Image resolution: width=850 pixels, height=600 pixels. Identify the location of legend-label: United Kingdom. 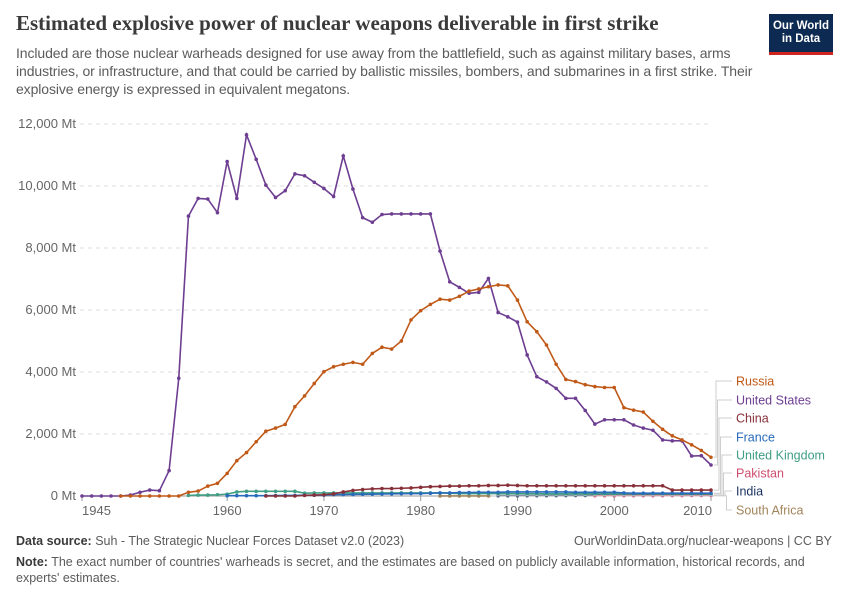
(780, 456).